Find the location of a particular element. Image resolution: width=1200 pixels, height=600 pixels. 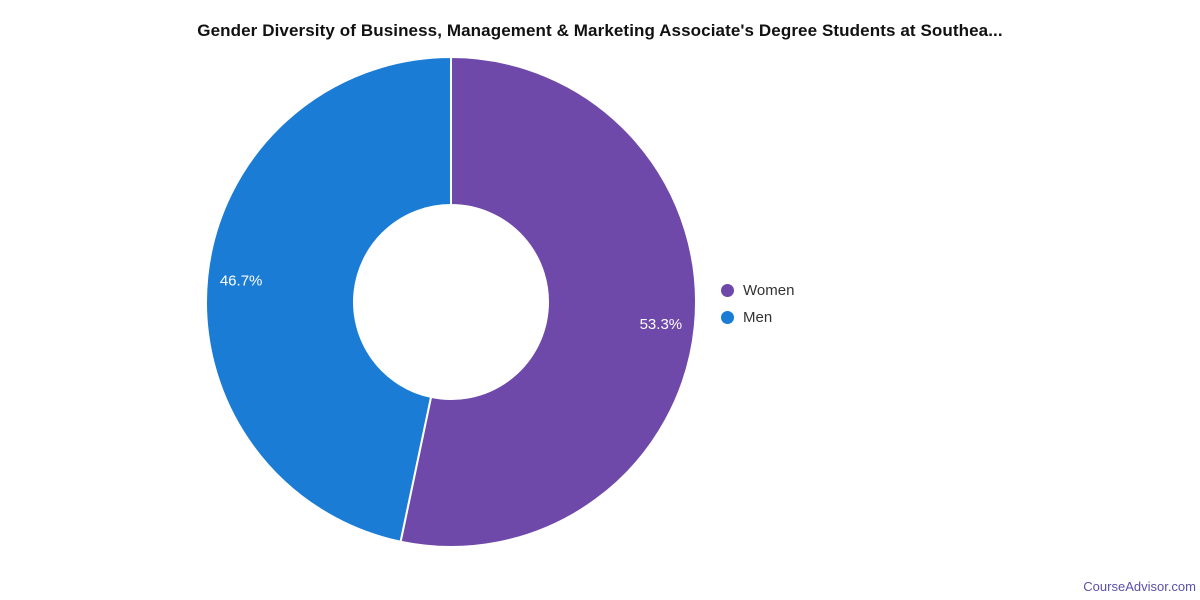

courseadvisor-link: CourseAdvisor.com is located at coordinates (1139, 586).